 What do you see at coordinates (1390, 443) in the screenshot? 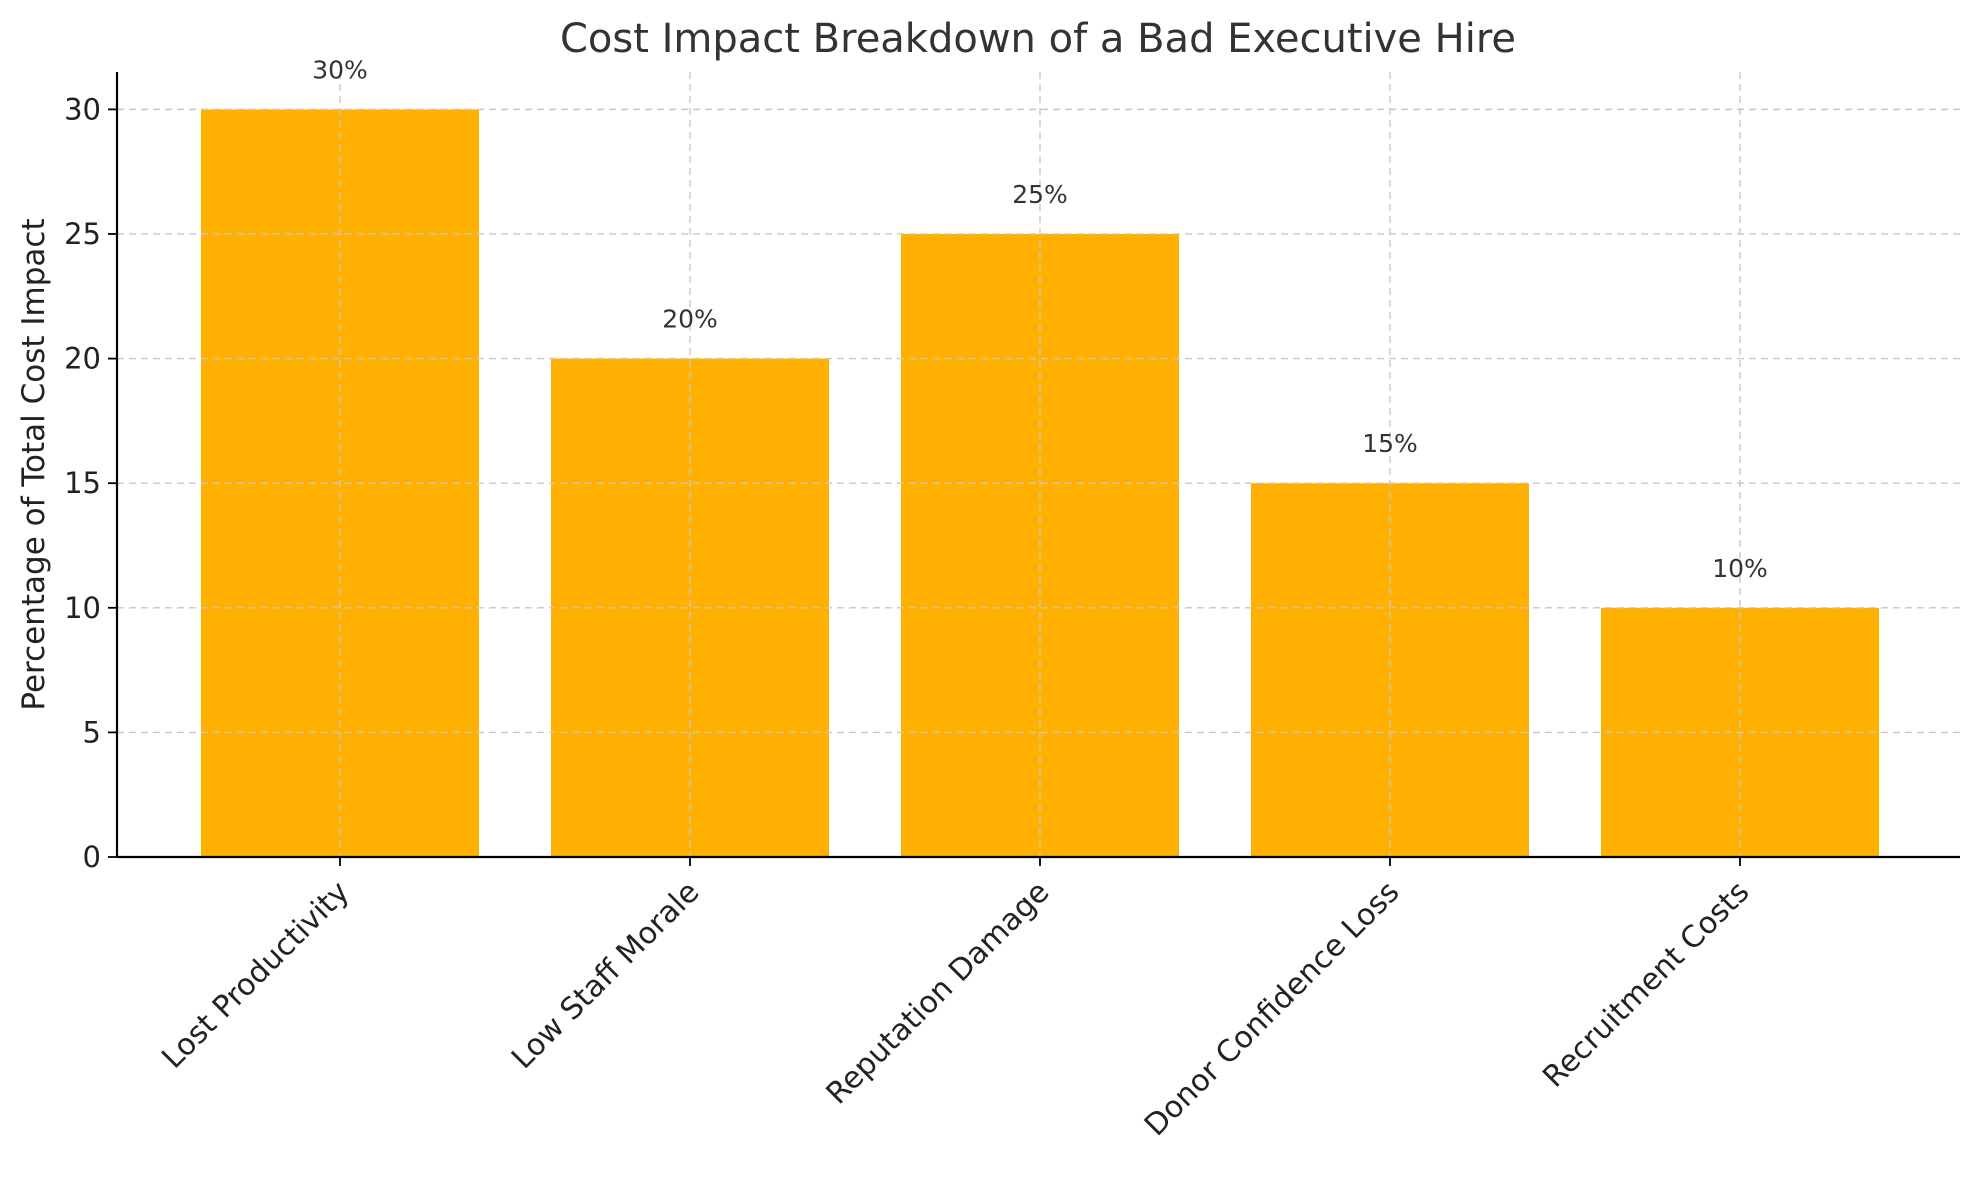
I see `data-label: 15%` at bounding box center [1390, 443].